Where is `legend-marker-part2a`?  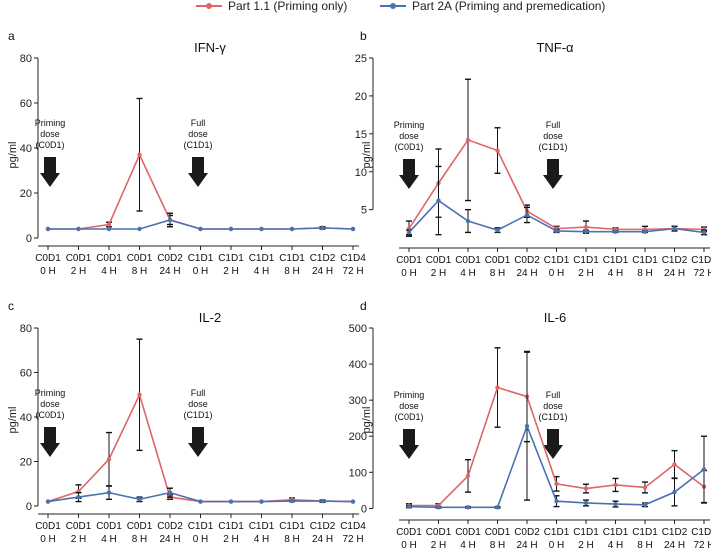
legend-marker-part2a is located at coordinates (393, 6).